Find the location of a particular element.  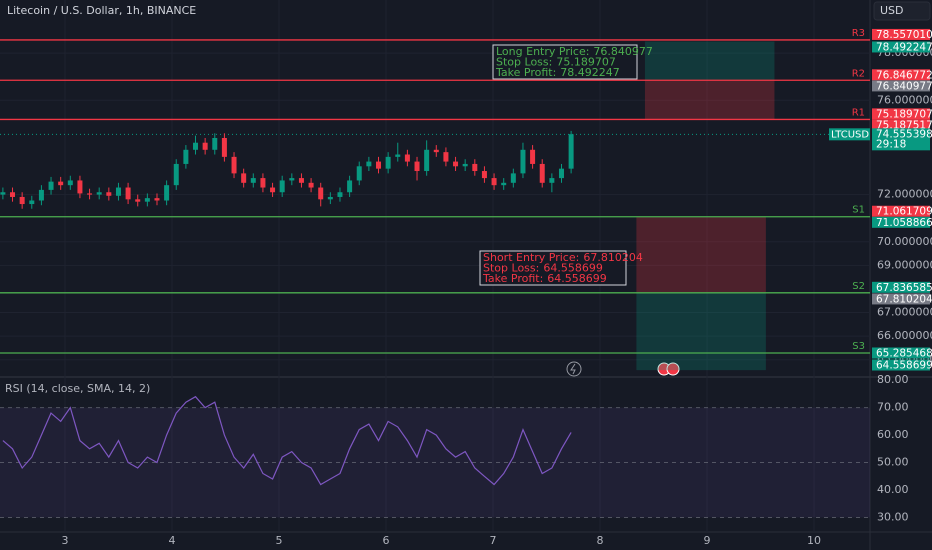

event-icon is located at coordinates (673, 369).